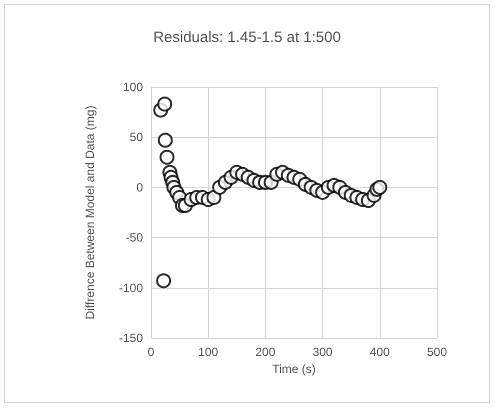 Image resolution: width=496 pixels, height=409 pixels. I want to click on y-tick-label: -100, so click(131, 287).